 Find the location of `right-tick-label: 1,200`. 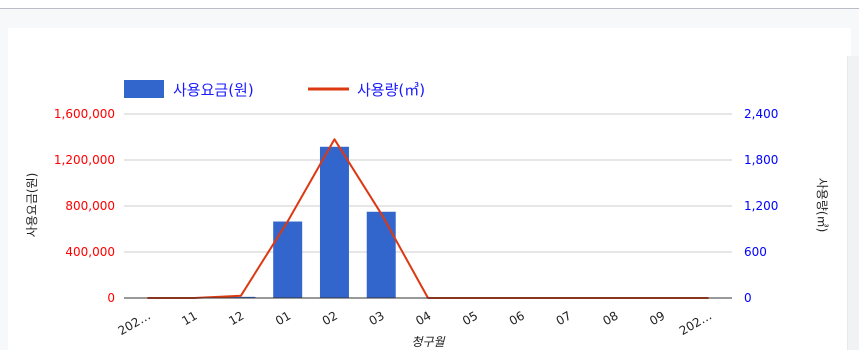

right-tick-label: 1,200 is located at coordinates (761, 206).